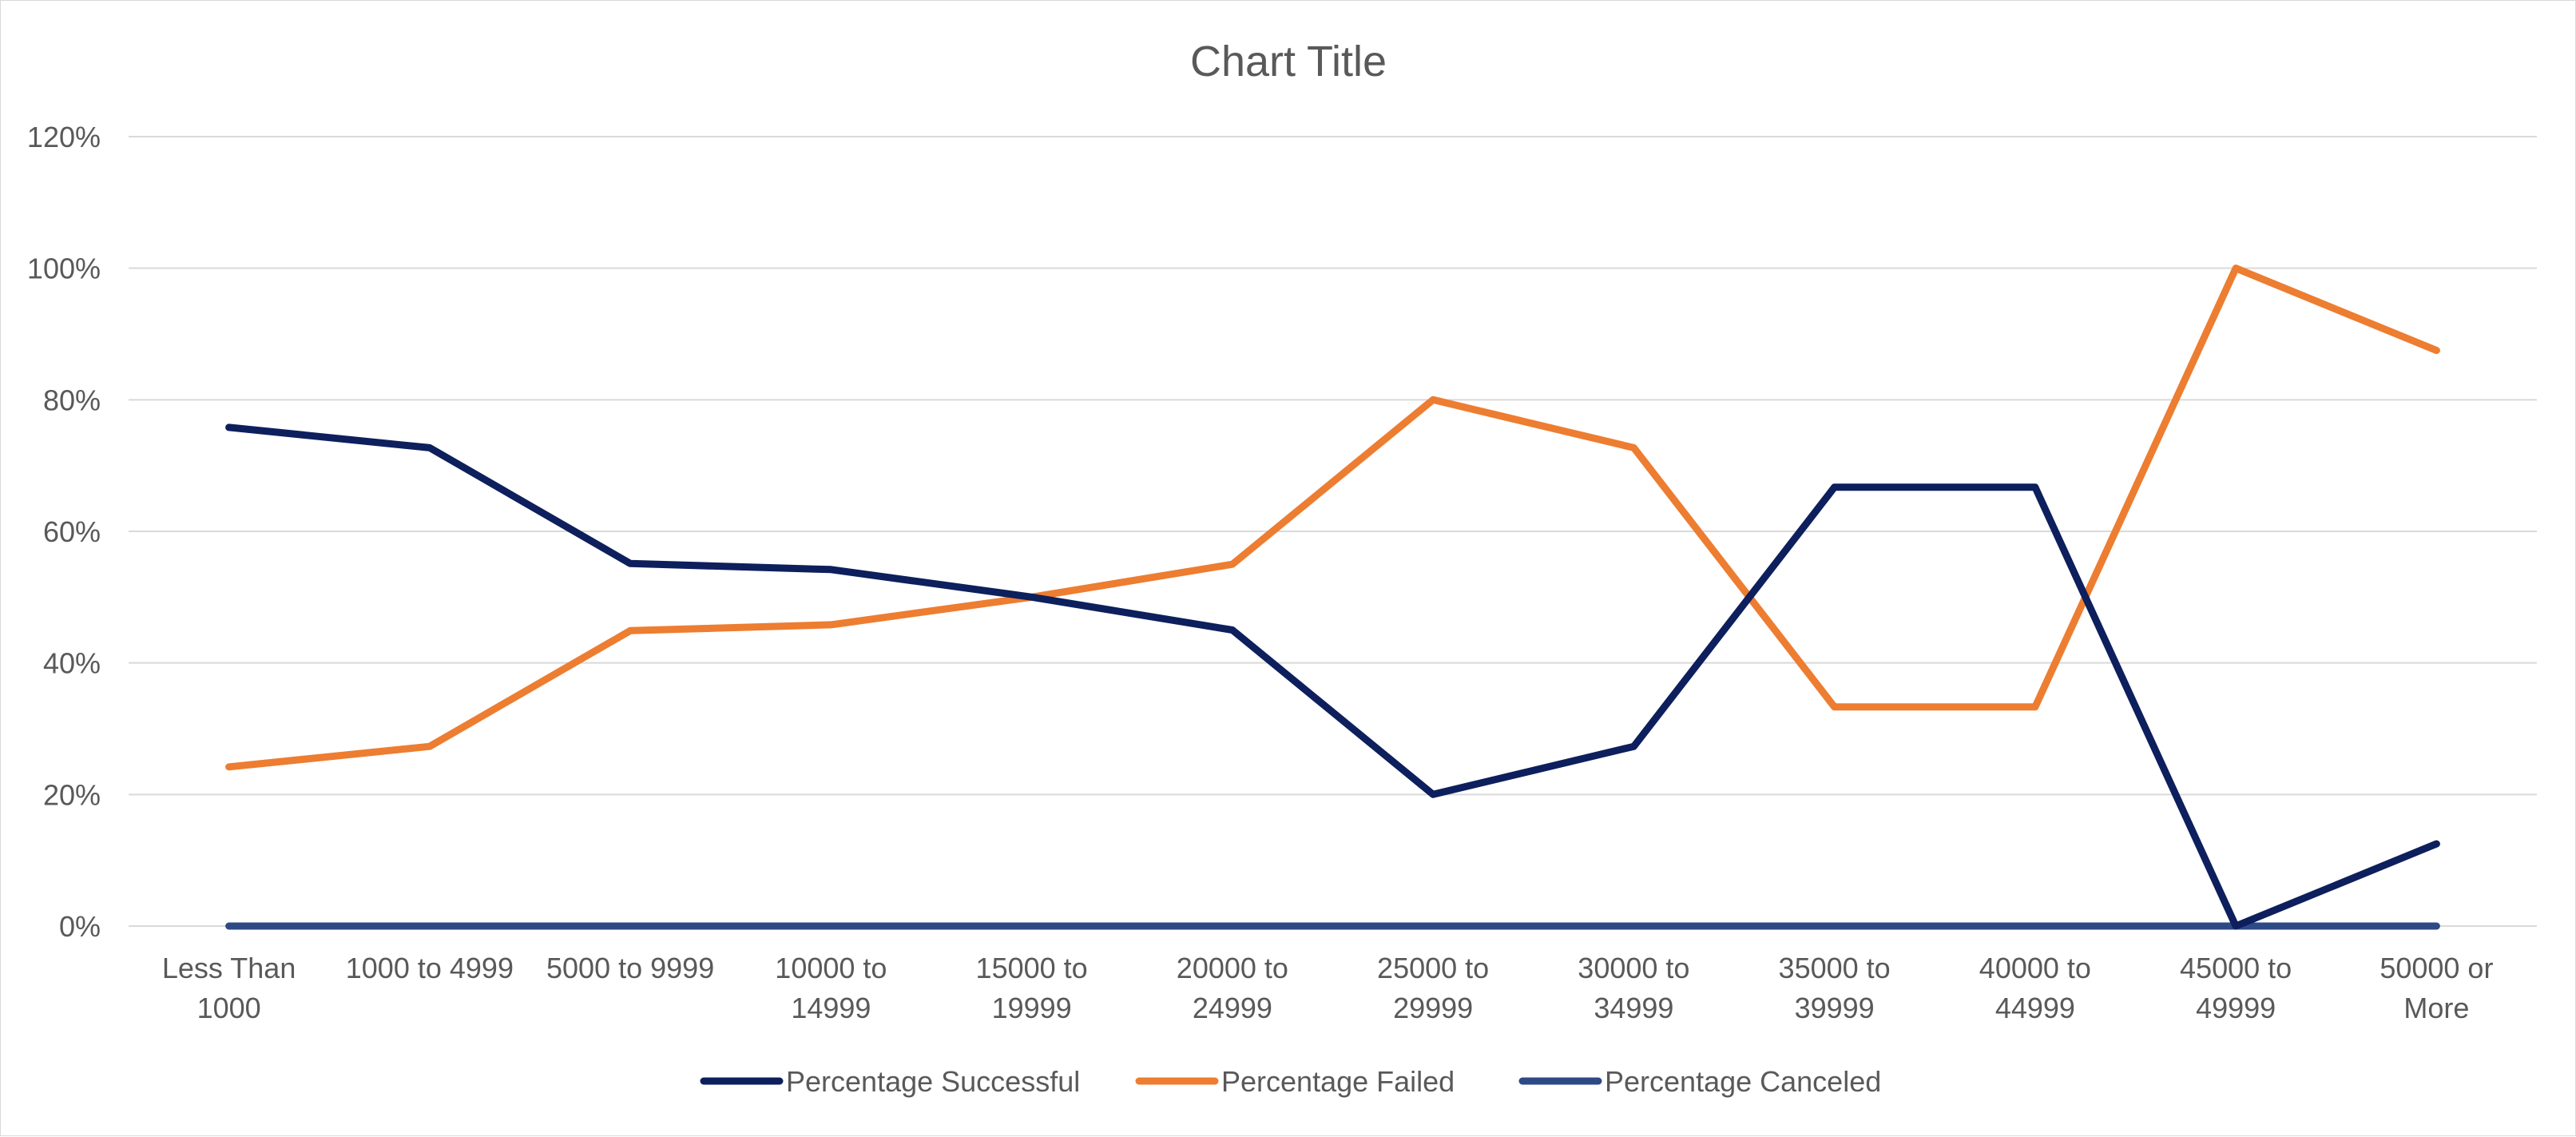 The image size is (2576, 1137). I want to click on x-tick-label: 20000 to 24999, so click(1232, 988).